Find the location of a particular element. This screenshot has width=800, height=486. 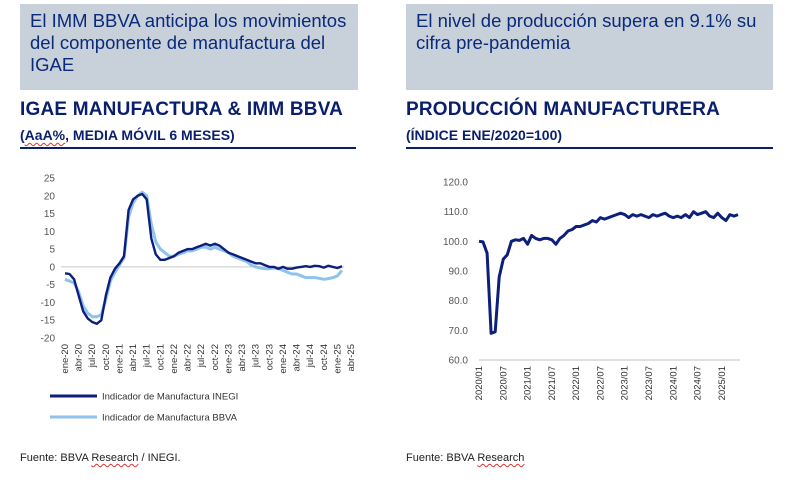

left-title-rule is located at coordinates (188, 148).